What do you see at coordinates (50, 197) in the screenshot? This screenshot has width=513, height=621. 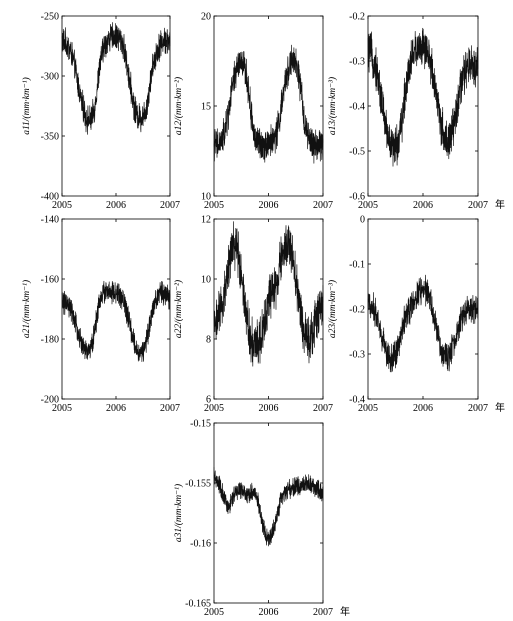 I see `y-tick-label: -400` at bounding box center [50, 197].